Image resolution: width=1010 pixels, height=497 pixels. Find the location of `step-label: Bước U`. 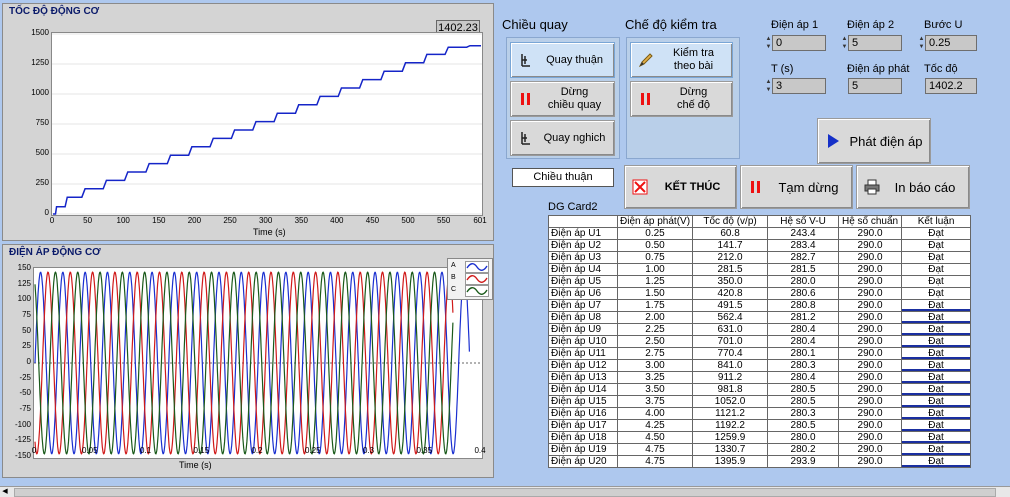

step-label: Bước U is located at coordinates (943, 25).